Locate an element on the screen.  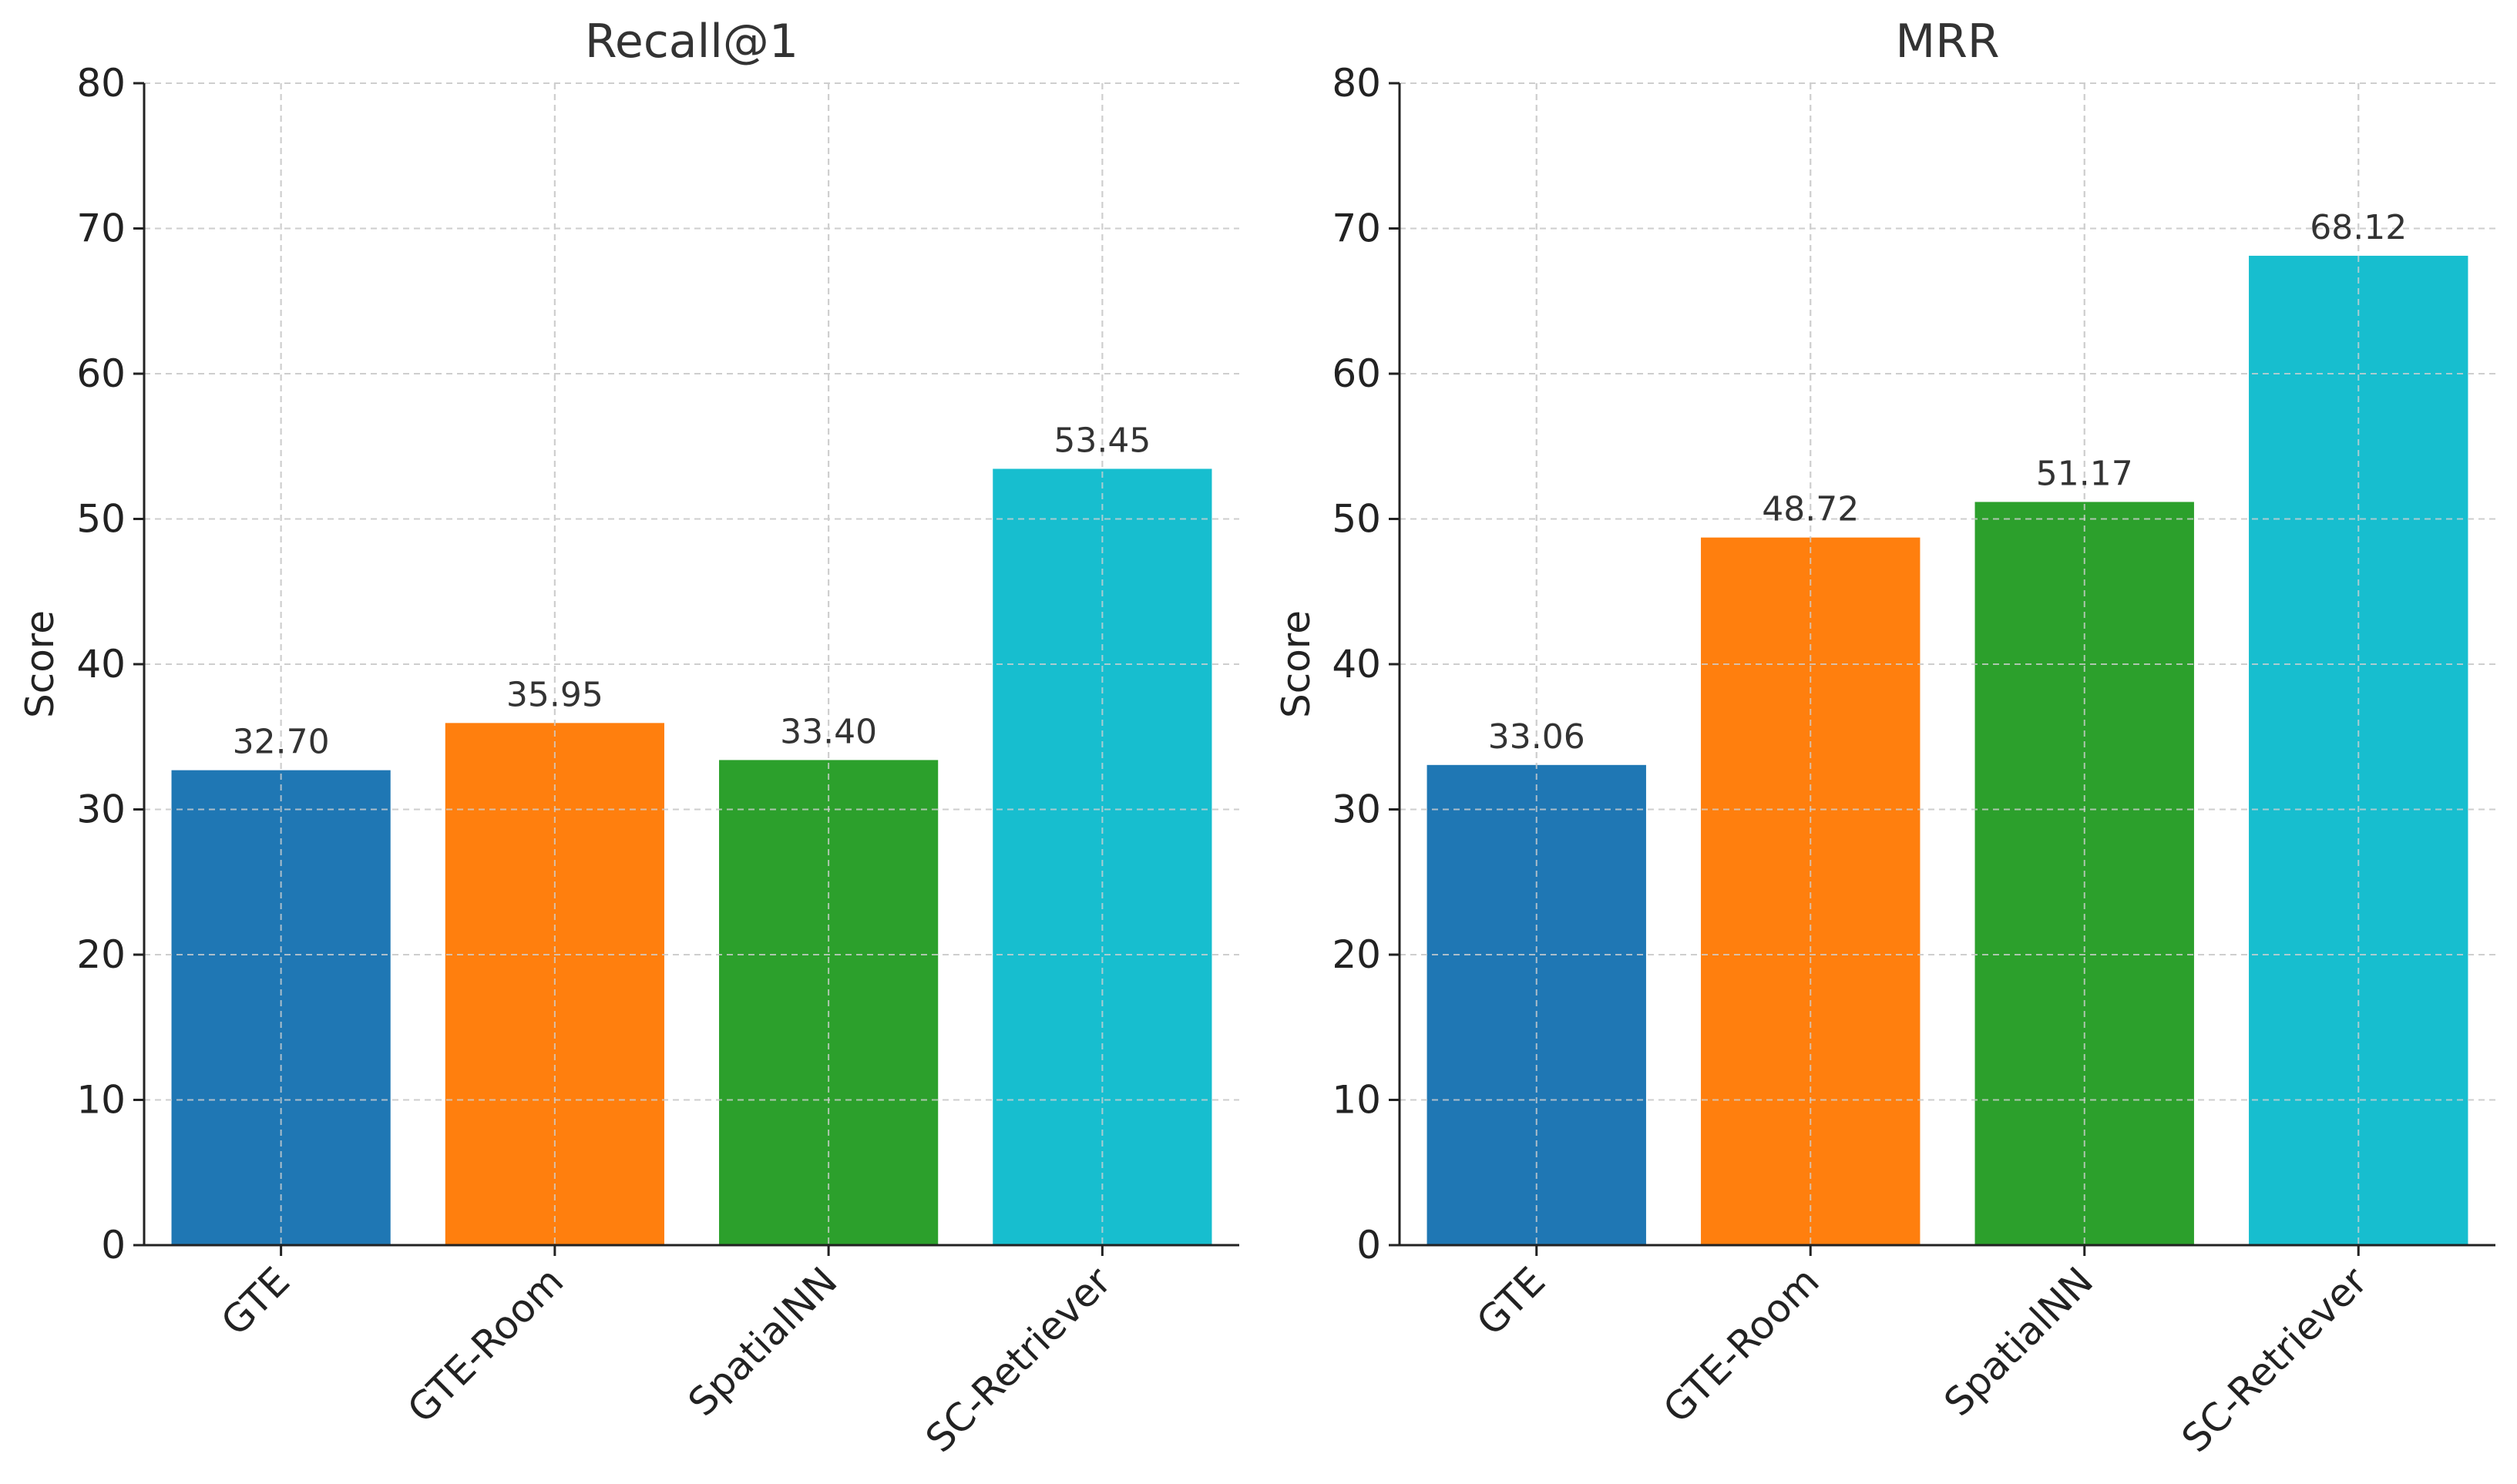
bar-gte-room is located at coordinates (1811, 891).